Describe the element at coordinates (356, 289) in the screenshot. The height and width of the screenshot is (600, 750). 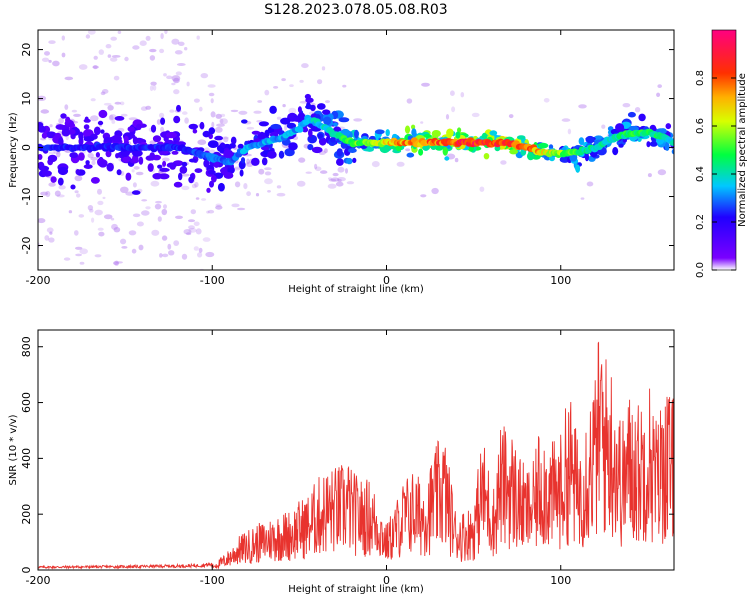
I see `spectrogram-x-axis-label: Height of straight line (km)` at that location.